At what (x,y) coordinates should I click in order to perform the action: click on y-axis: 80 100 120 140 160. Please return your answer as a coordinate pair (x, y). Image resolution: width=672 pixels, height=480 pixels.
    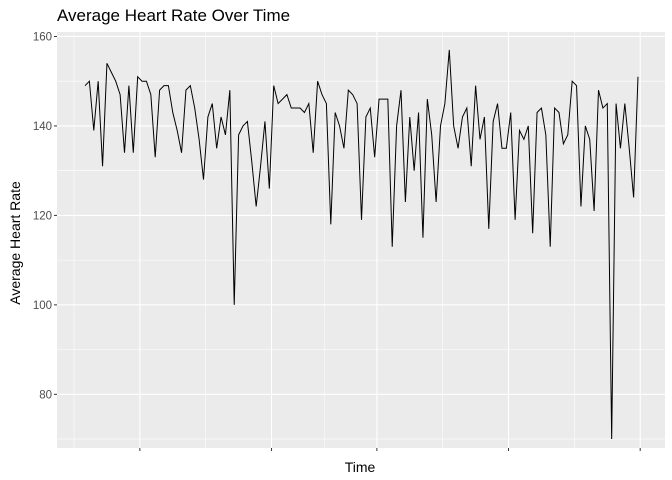
    Looking at the image, I should click on (45, 216).